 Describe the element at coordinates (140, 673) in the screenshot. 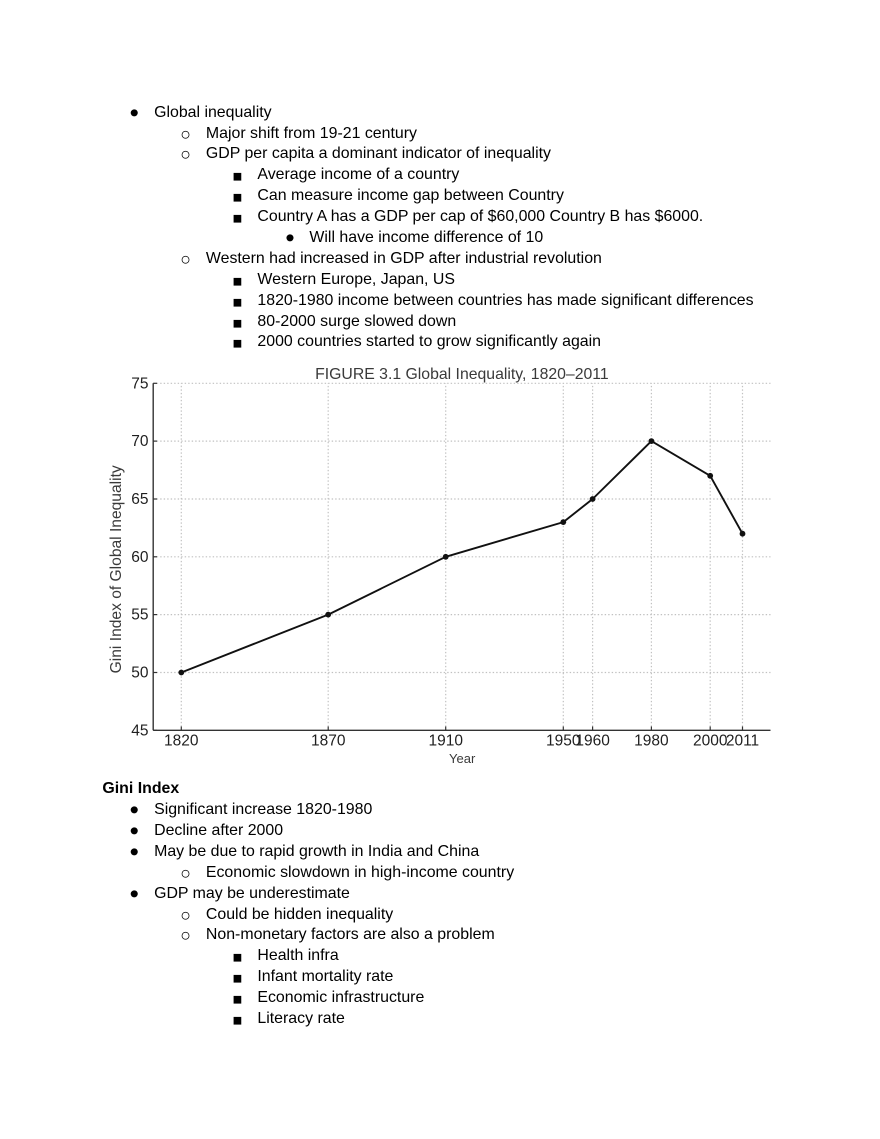

I see `svg-text: 50` at that location.